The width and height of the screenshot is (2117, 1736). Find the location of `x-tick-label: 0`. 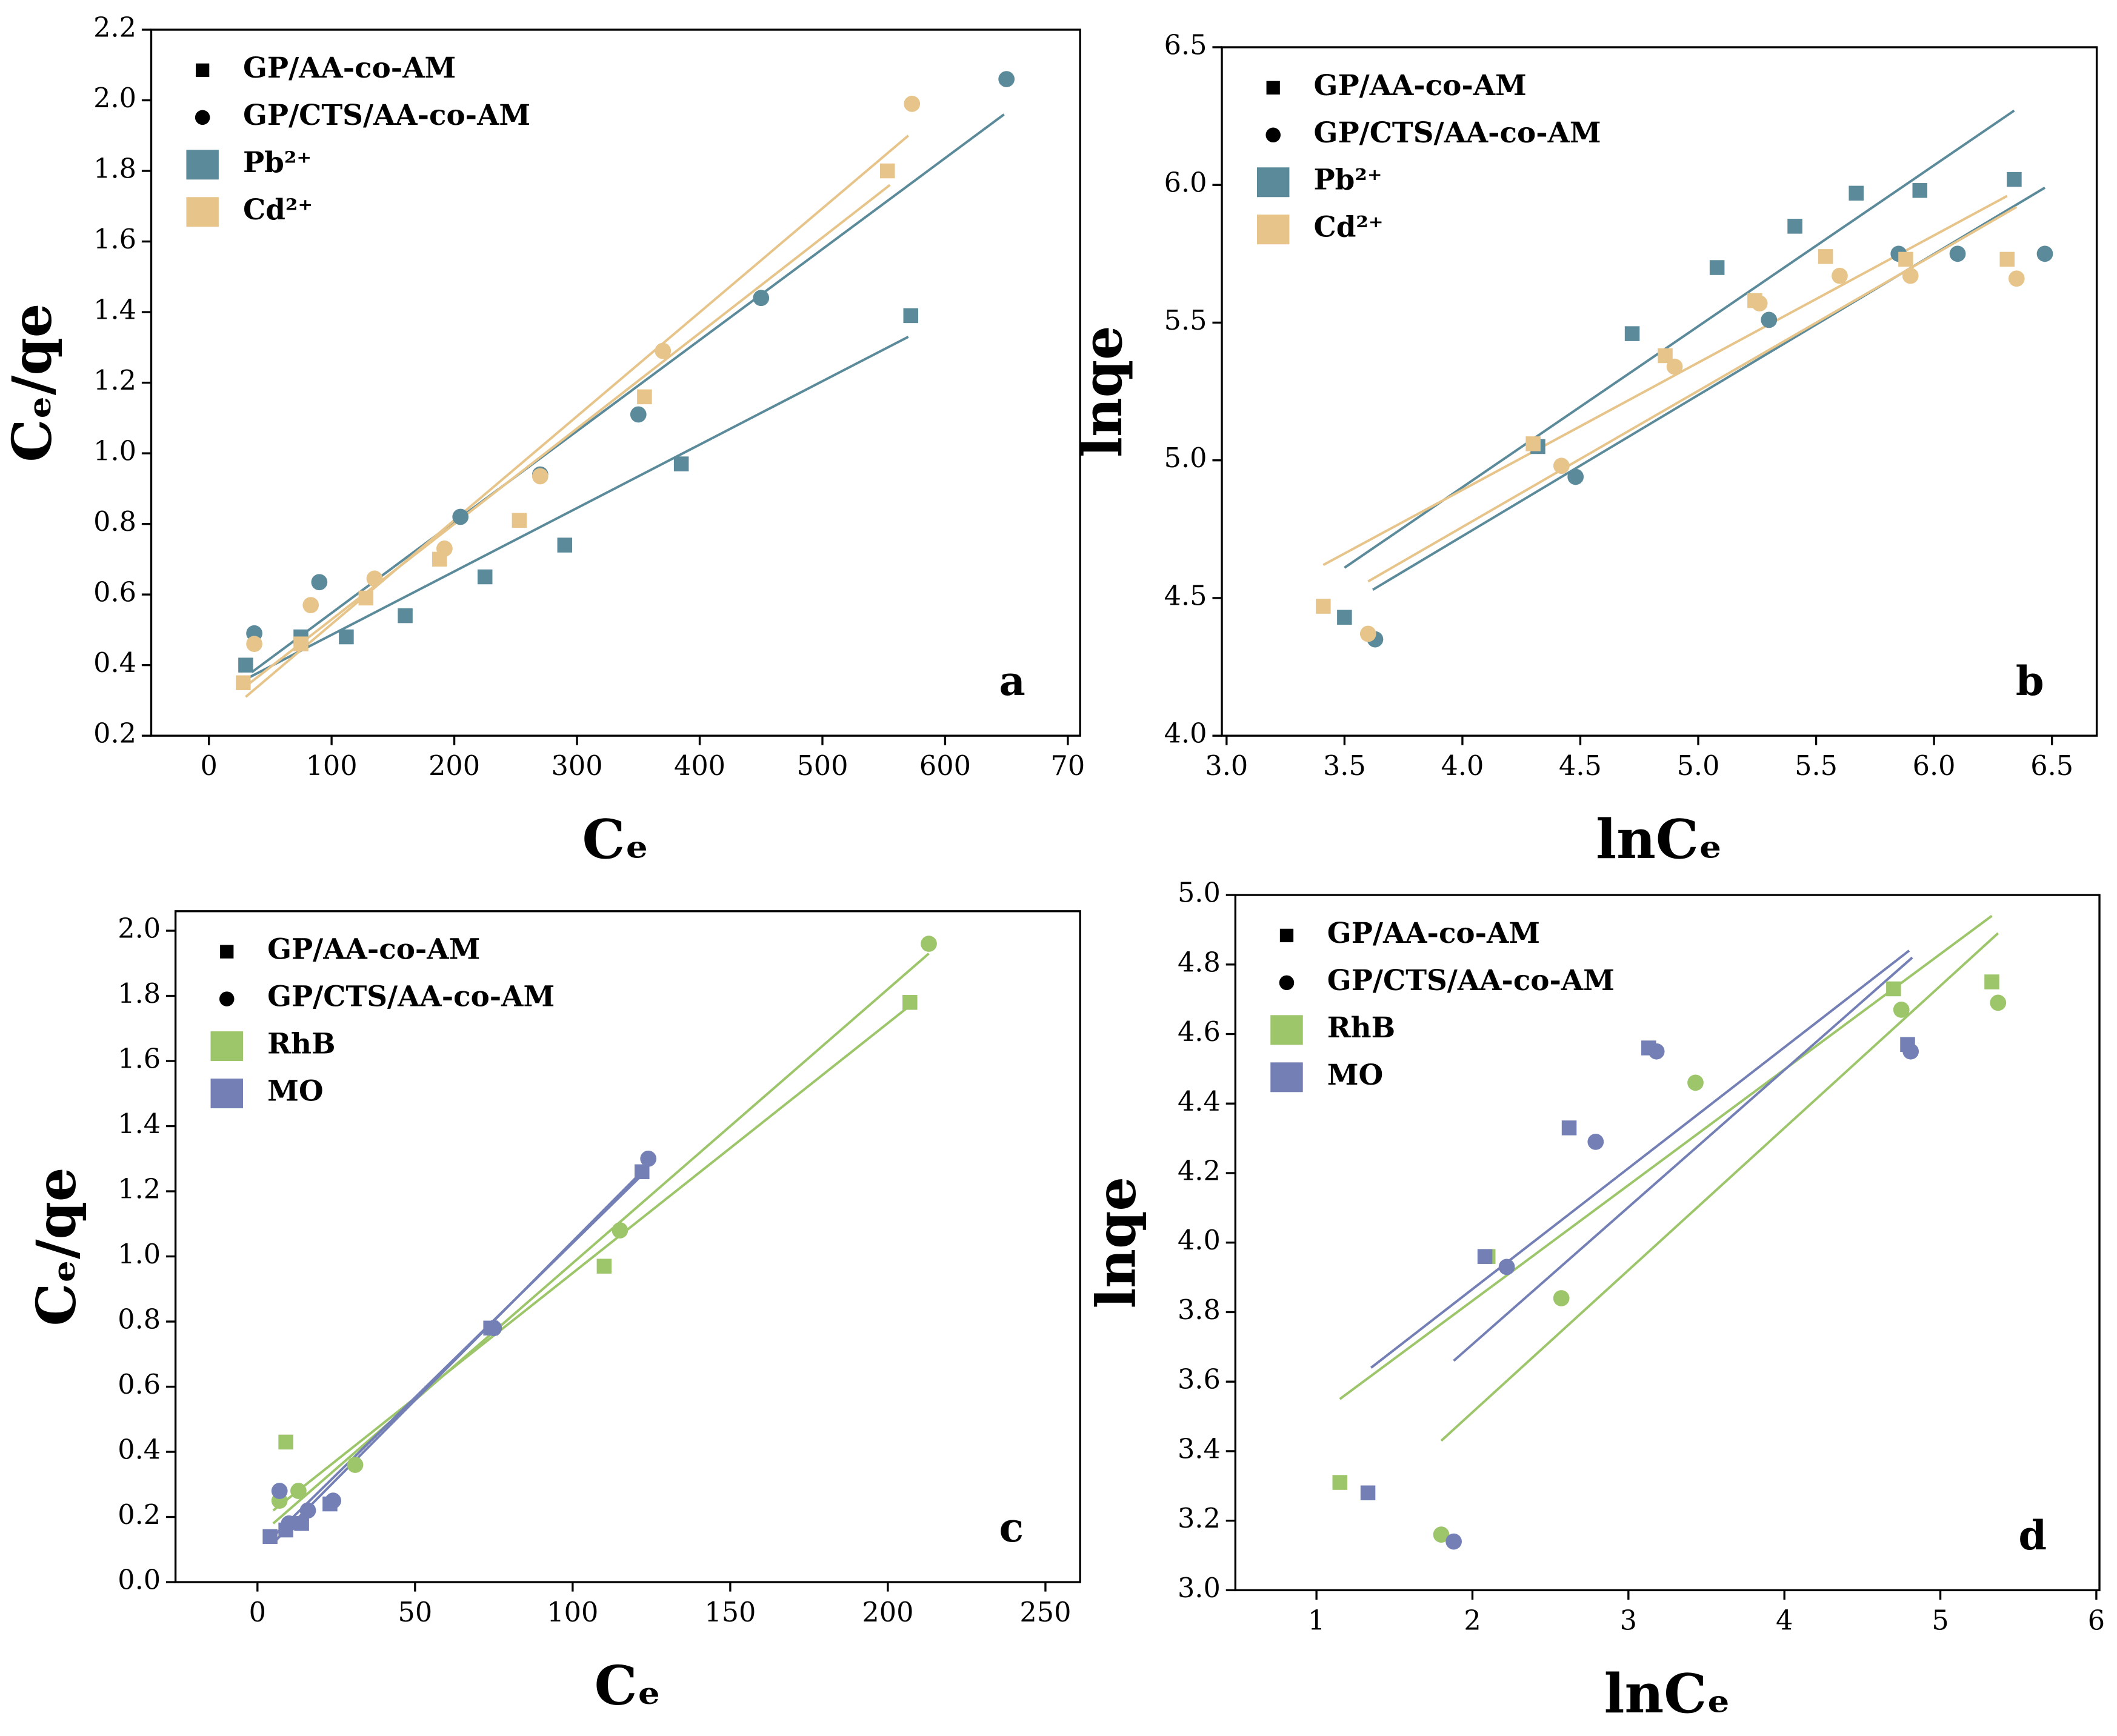

x-tick-label: 0 is located at coordinates (257, 1612).